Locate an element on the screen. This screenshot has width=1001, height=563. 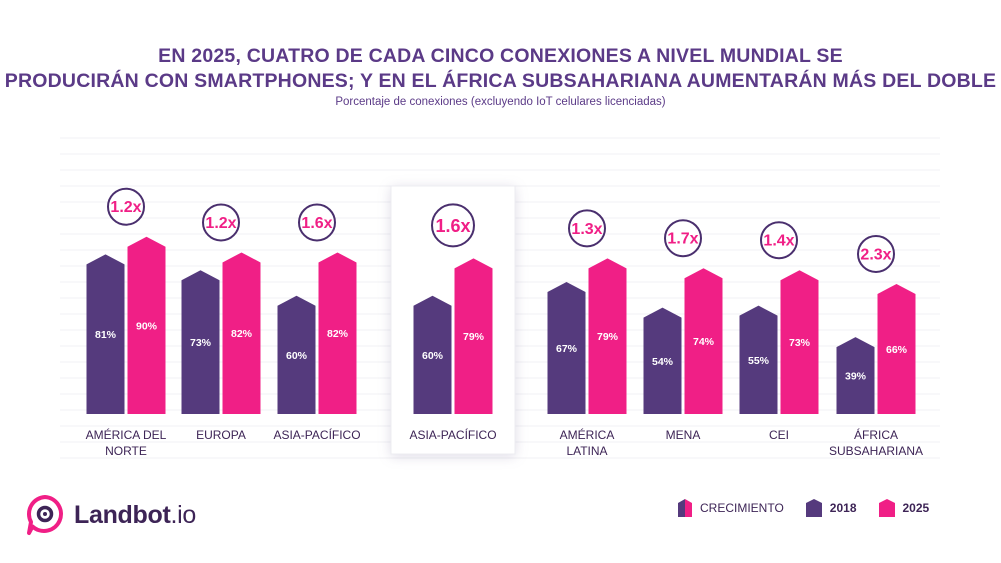
legend-item-2018: 2018 is located at coordinates (831, 508).